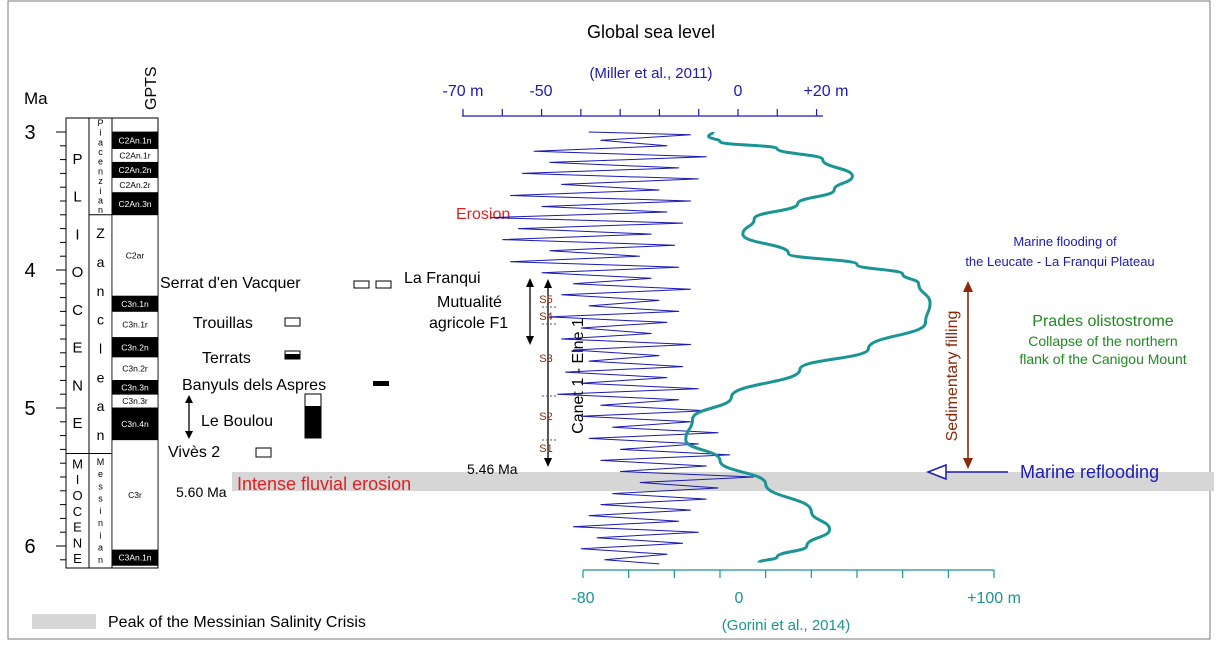 The width and height of the screenshot is (1216, 646). What do you see at coordinates (135, 401) in the screenshot?
I see `chron-label: C3n.3r` at bounding box center [135, 401].